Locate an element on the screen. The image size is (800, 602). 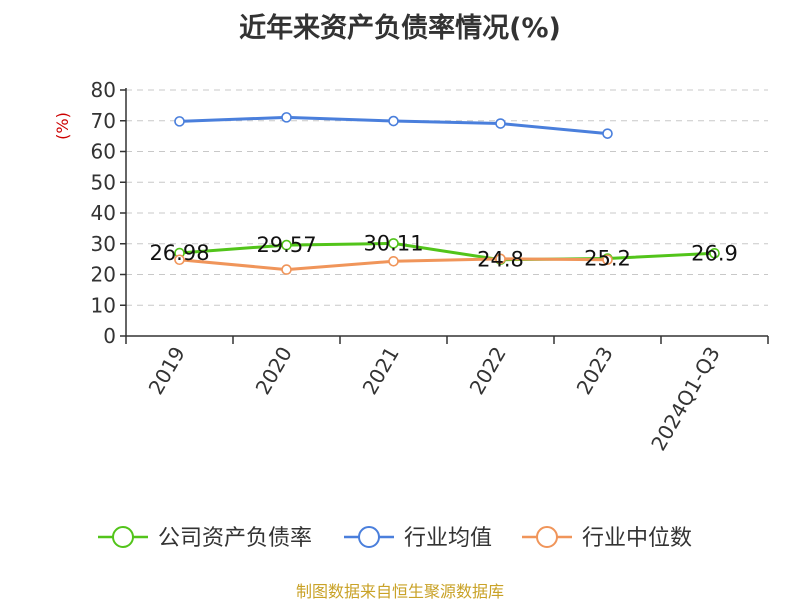
y-tick-label: 70 is located at coordinates (103, 121).